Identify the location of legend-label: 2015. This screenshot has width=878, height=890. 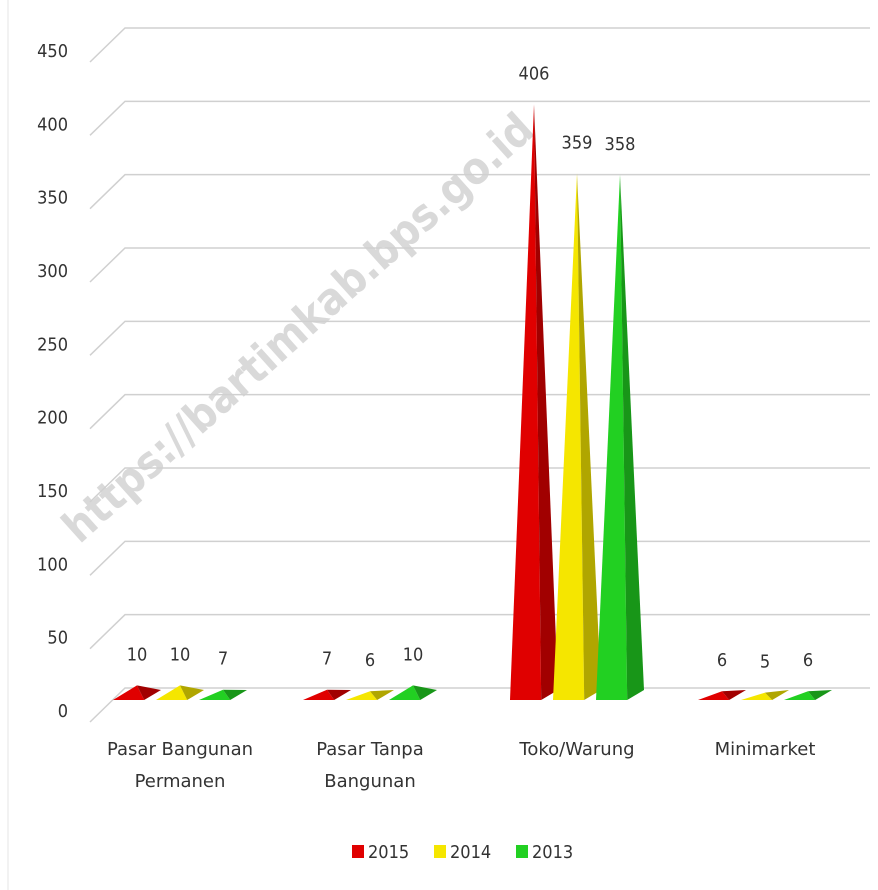
(388, 852).